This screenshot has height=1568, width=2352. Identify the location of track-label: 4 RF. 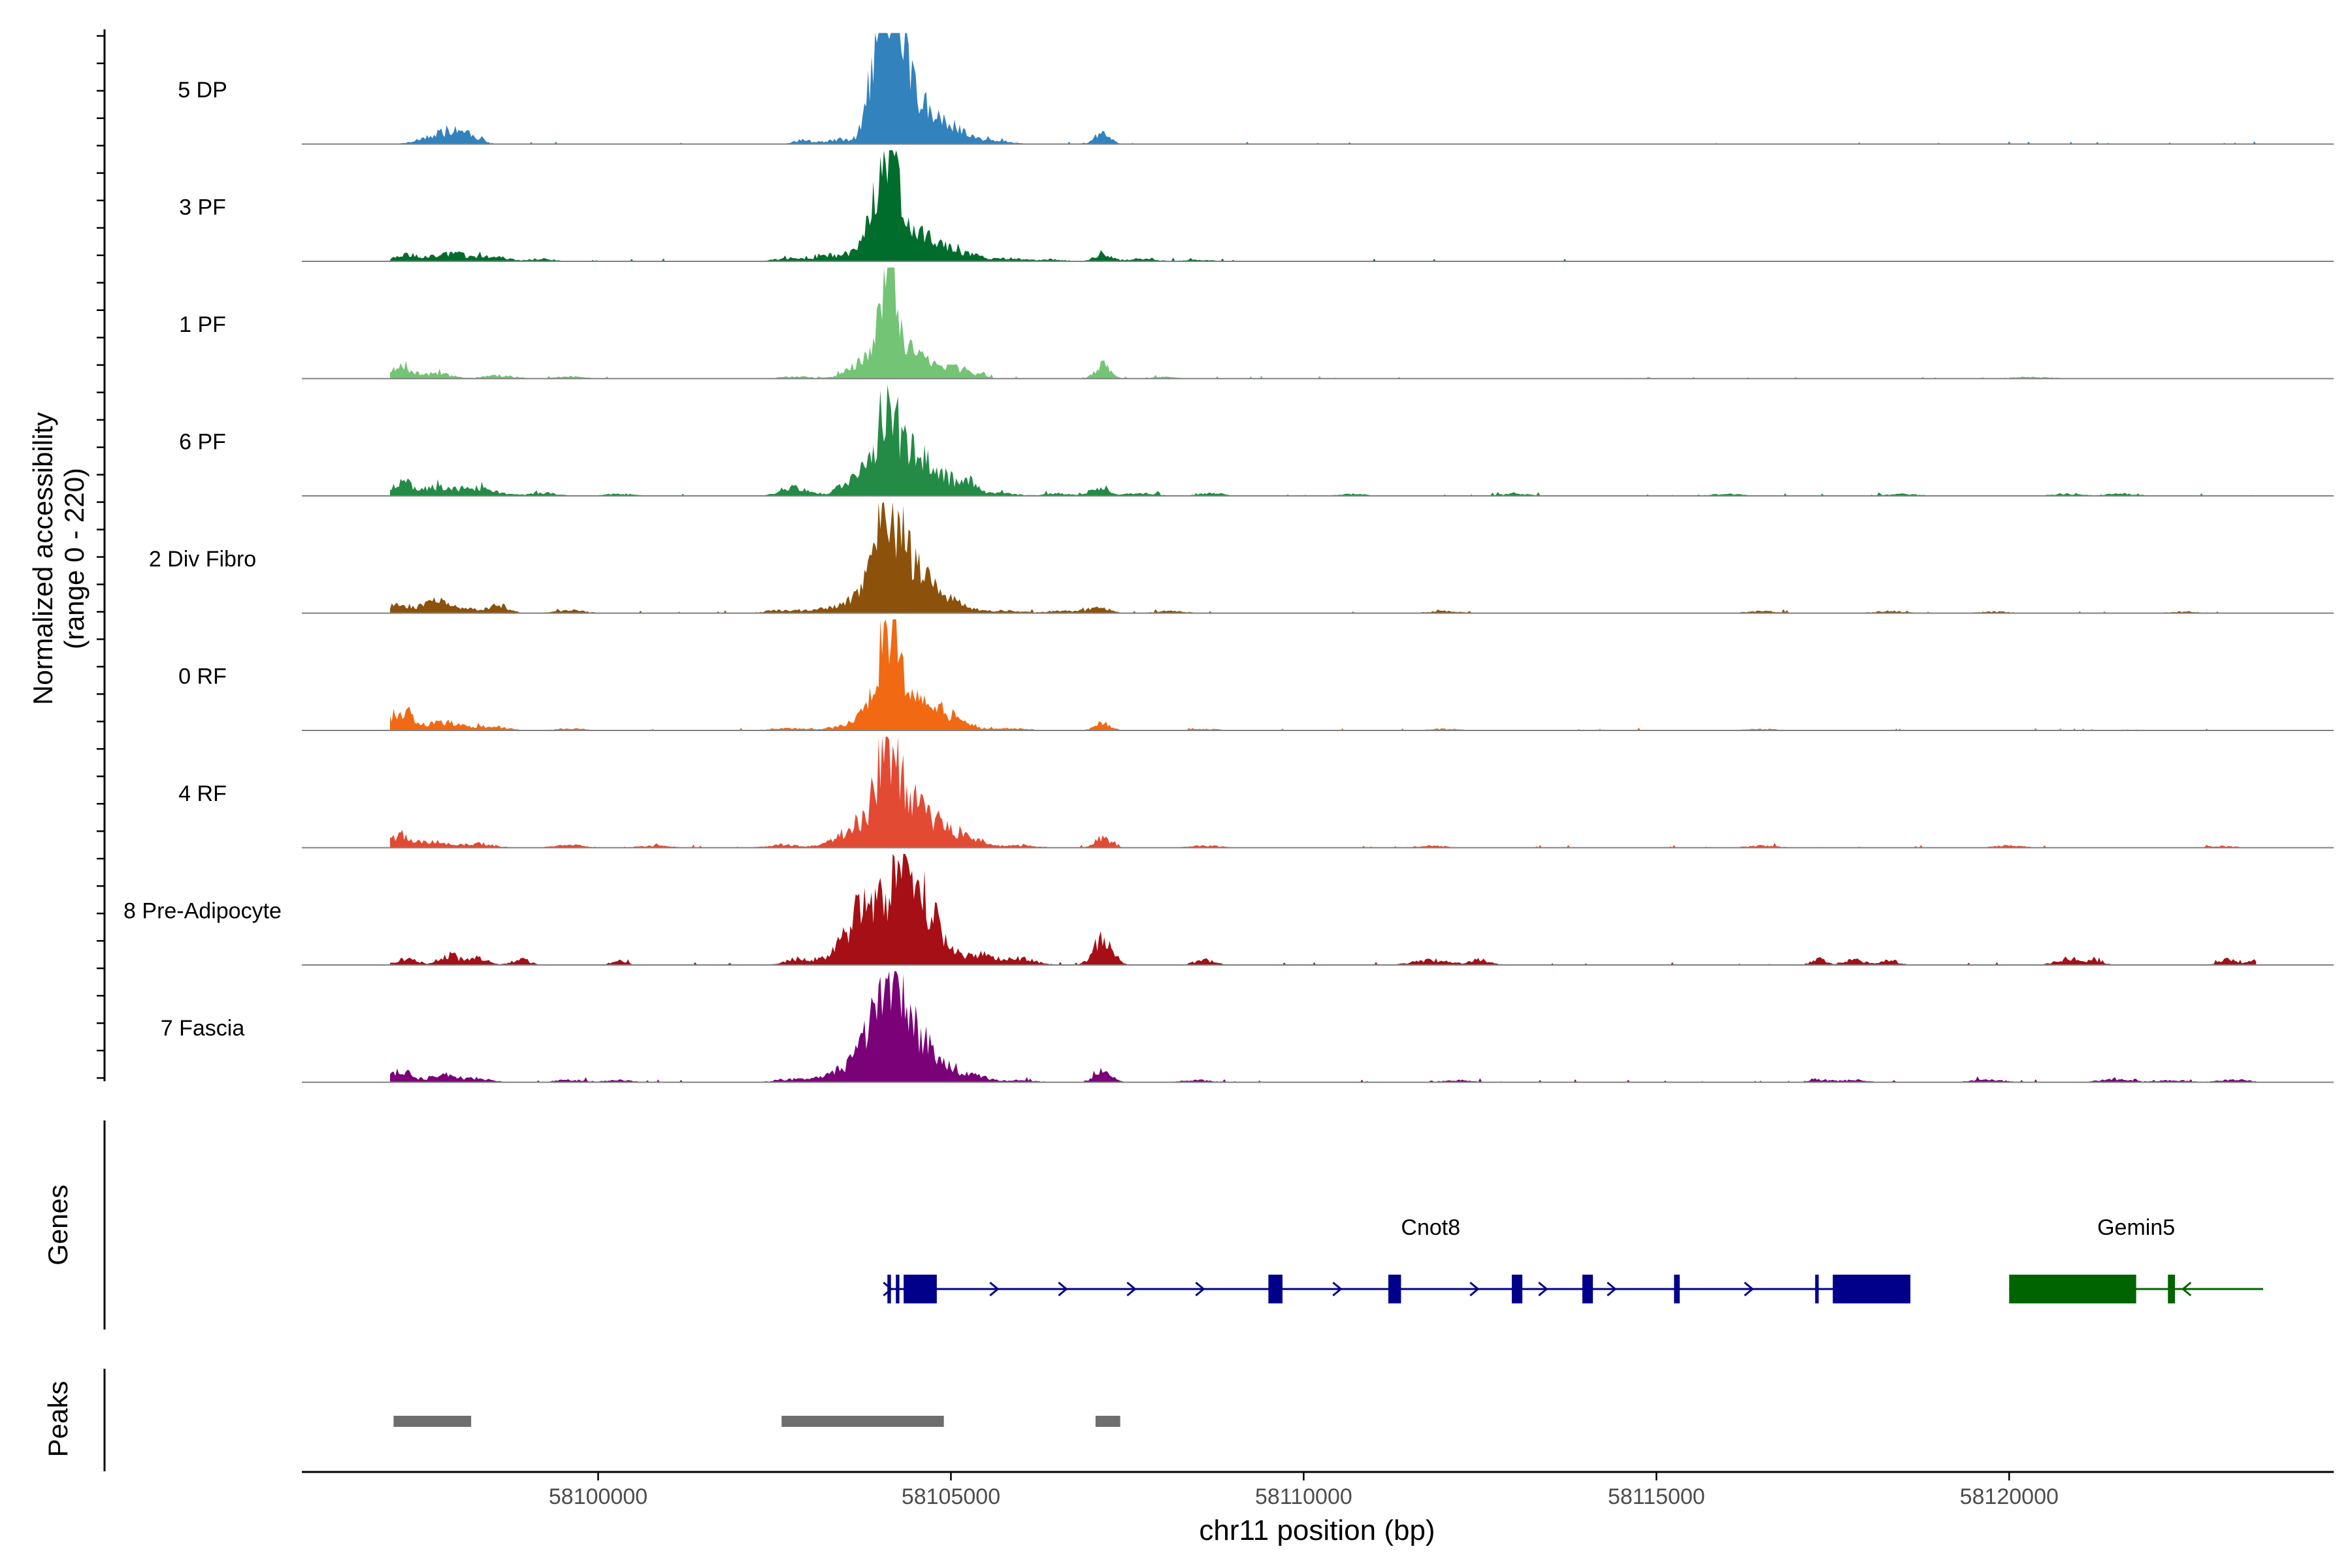
(202, 793).